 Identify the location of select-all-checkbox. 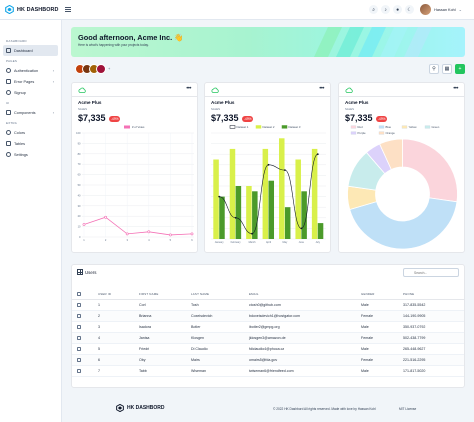
(79, 294).